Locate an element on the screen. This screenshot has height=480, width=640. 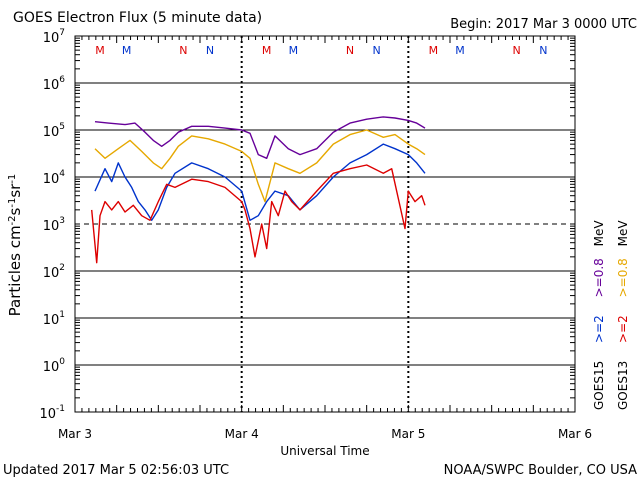
legend-goes13-row: GOES13 >=2 >=0.8 MeV is located at coordinates (623, 315).